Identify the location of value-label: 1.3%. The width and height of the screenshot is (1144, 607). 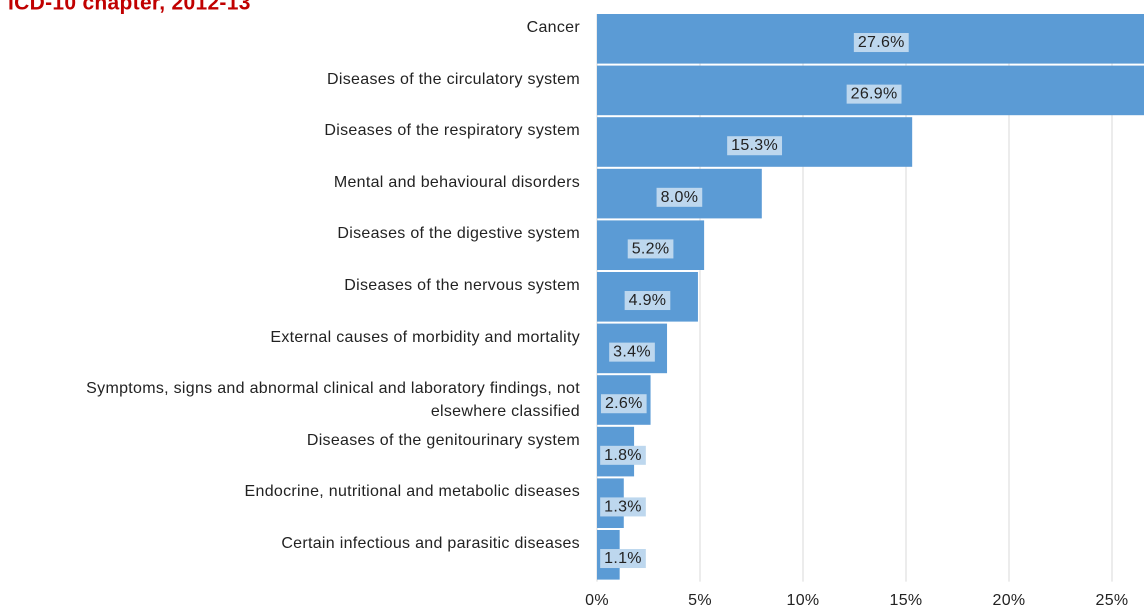
(623, 506).